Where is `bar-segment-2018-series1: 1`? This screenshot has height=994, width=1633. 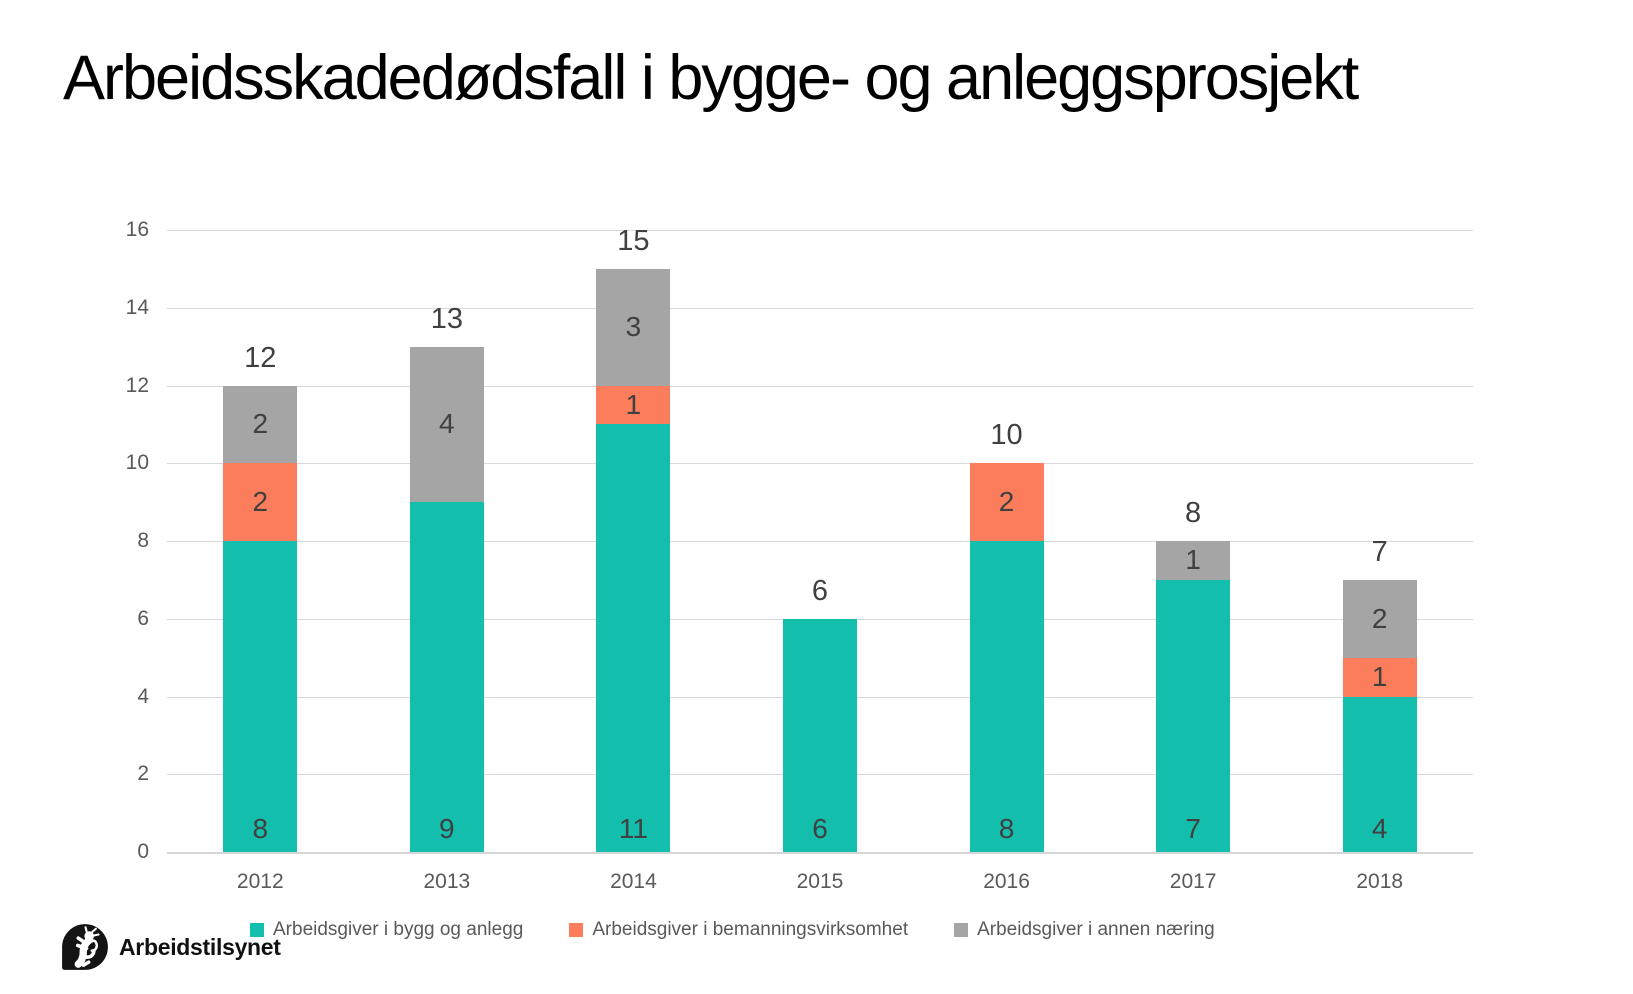 bar-segment-2018-series1: 1 is located at coordinates (1379, 677).